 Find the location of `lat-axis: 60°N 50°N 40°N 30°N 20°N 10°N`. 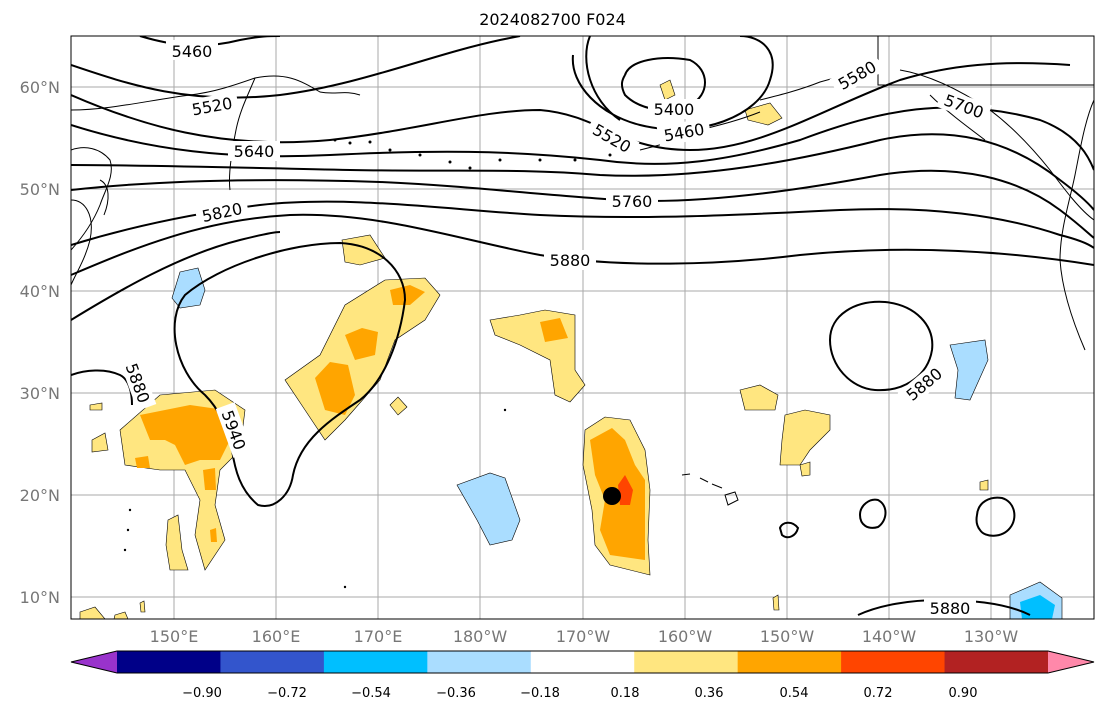

lat-axis: 60°N 50°N 40°N 30°N 20°N 10°N is located at coordinates (40, 342).